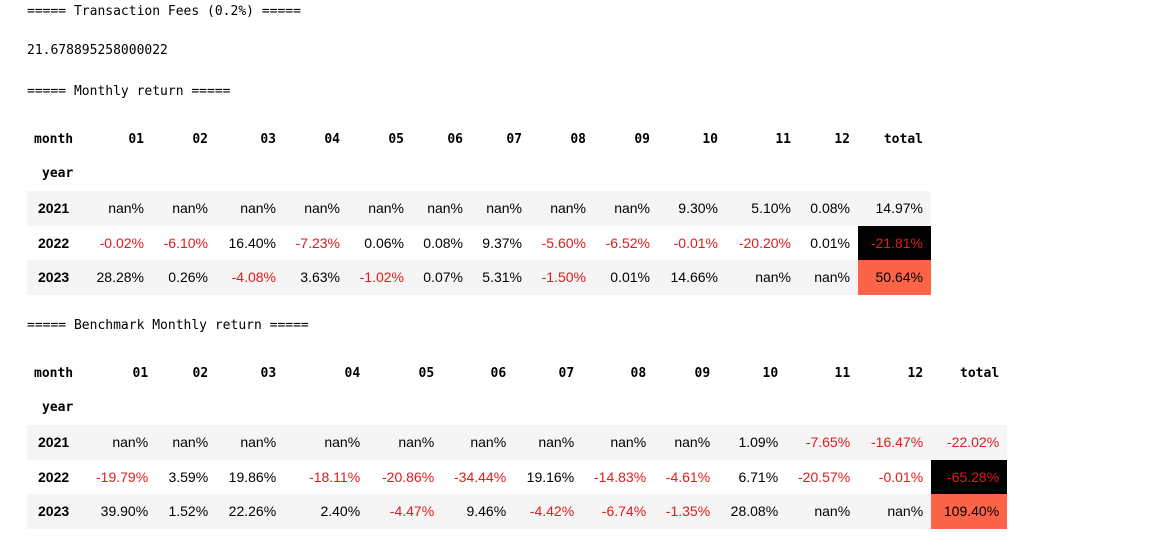 The height and width of the screenshot is (550, 1157). What do you see at coordinates (412, 511) in the screenshot?
I see `cell-05: -4.47%` at bounding box center [412, 511].